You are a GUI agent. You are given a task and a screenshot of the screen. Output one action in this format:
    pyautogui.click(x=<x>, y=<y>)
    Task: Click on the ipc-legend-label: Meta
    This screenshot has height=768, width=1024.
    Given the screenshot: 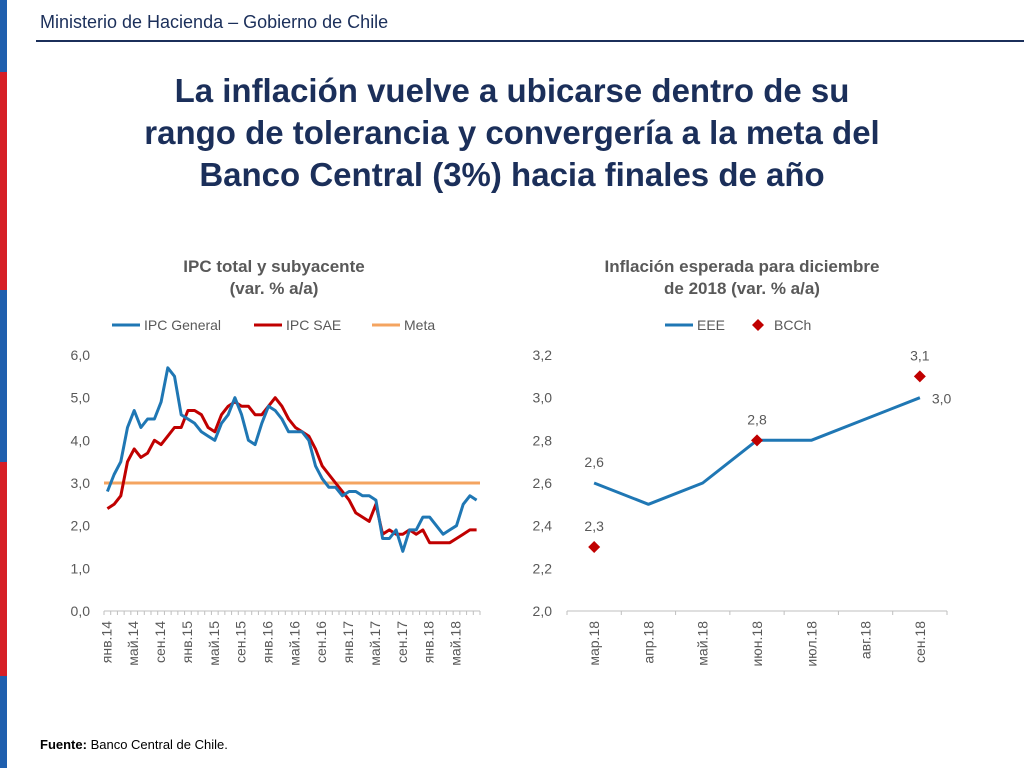 What is the action you would take?
    pyautogui.click(x=419, y=325)
    